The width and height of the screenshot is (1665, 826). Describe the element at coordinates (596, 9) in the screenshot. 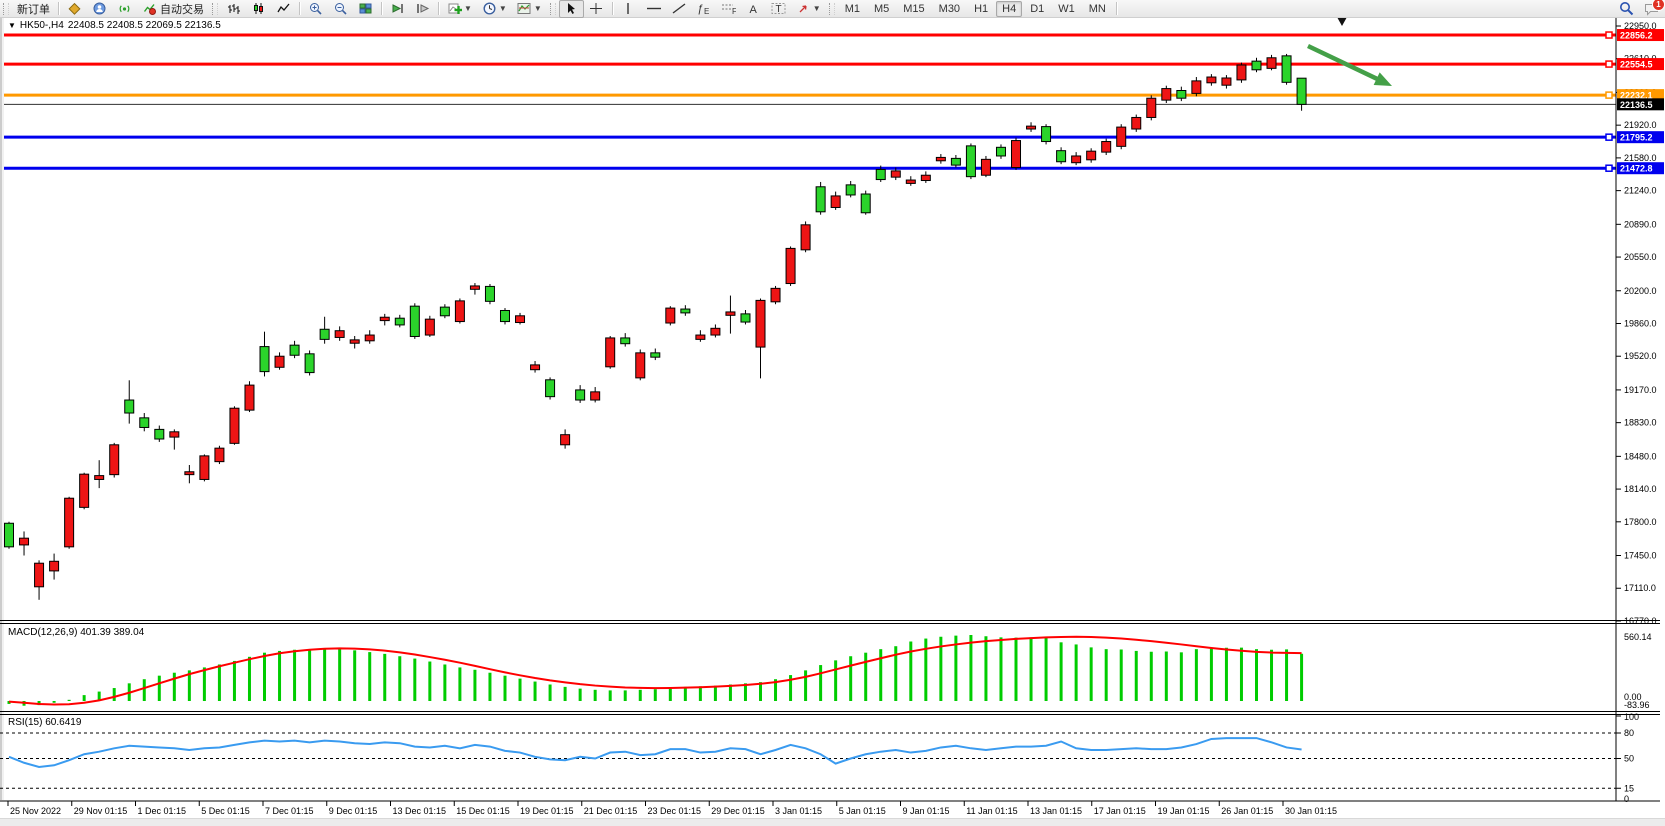

I see `crosshair-icon` at that location.